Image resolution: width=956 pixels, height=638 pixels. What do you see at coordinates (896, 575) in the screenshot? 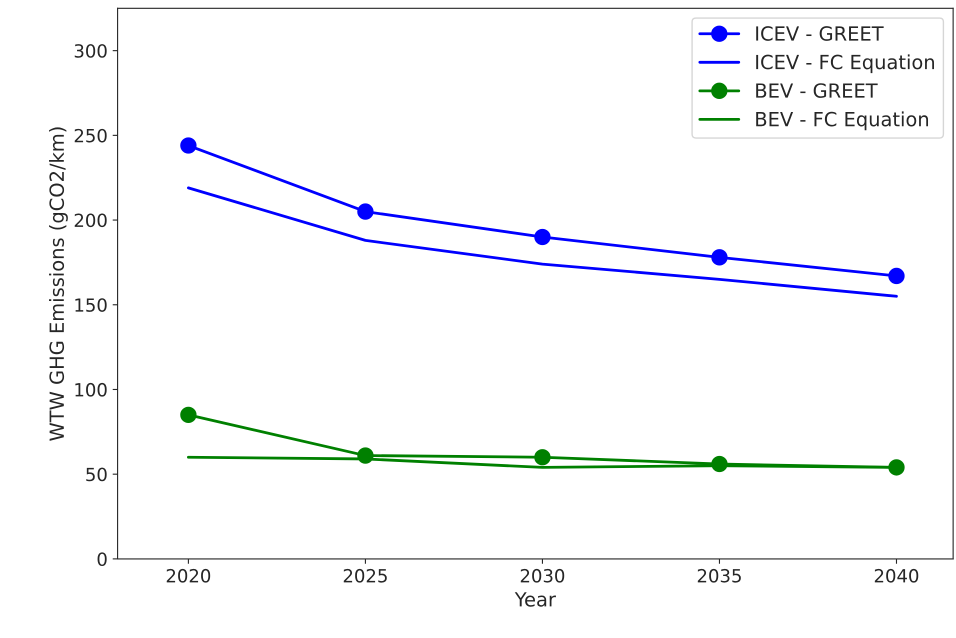
I see `x-tick-label: 2040` at bounding box center [896, 575].